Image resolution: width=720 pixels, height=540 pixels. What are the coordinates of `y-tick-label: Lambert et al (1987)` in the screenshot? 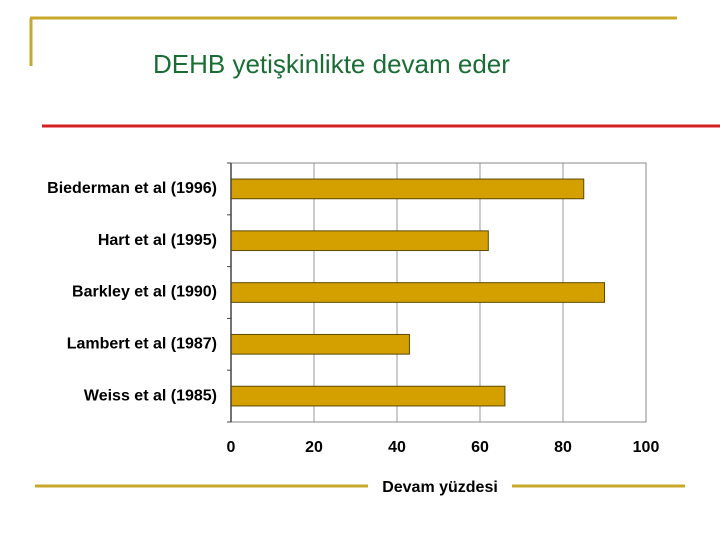 It's located at (142, 344).